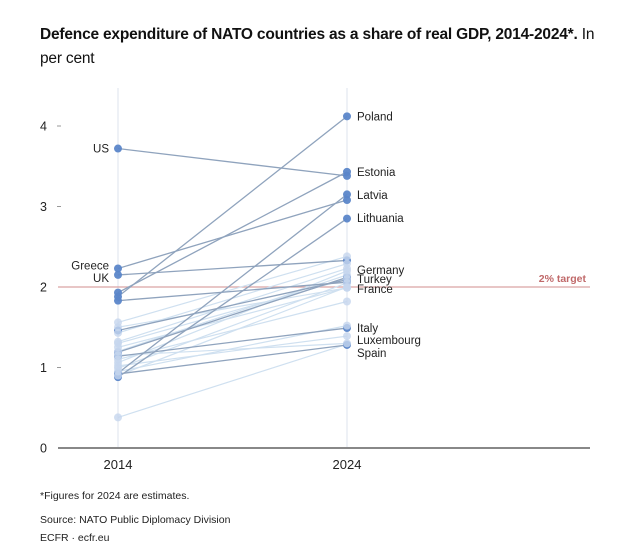 The image size is (620, 555). What do you see at coordinates (115, 496) in the screenshot?
I see `footnote: *Figures for 2024 are estimates.` at bounding box center [115, 496].